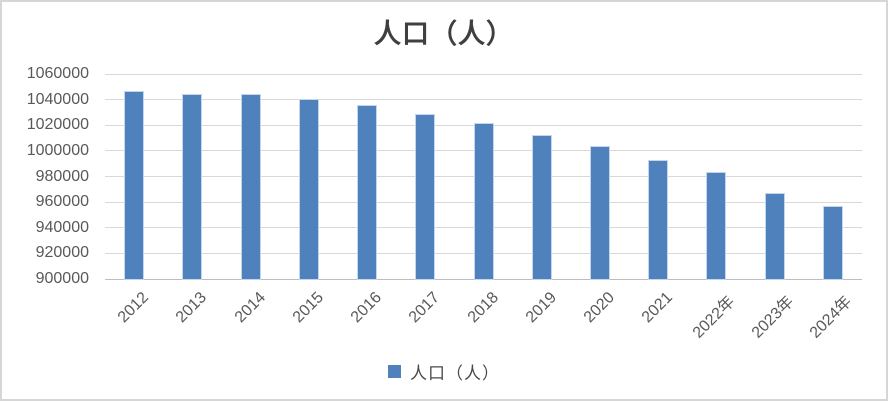 The height and width of the screenshot is (401, 888). Describe the element at coordinates (57, 73) in the screenshot. I see `y-tick-label: 1060000` at that location.